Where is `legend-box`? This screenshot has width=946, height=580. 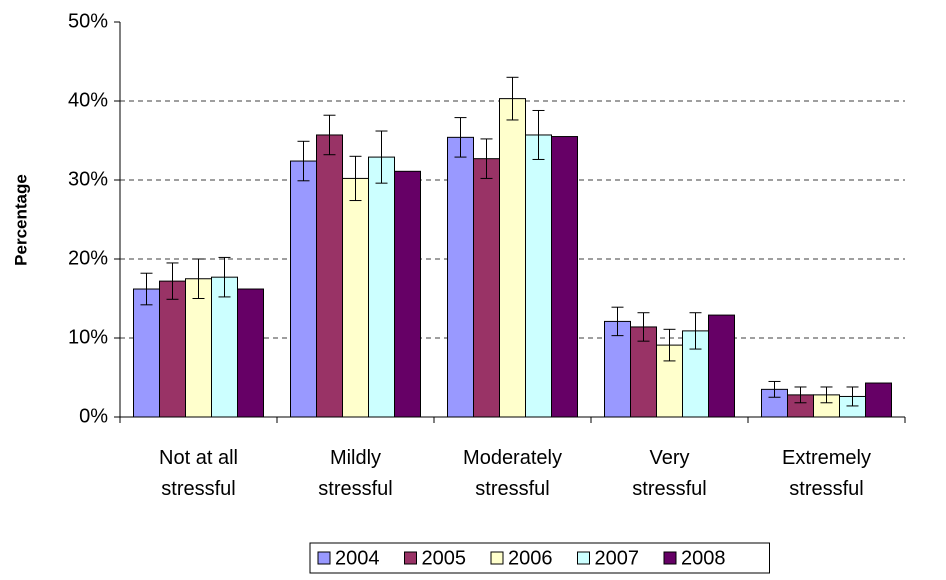
legend-box is located at coordinates (539, 558).